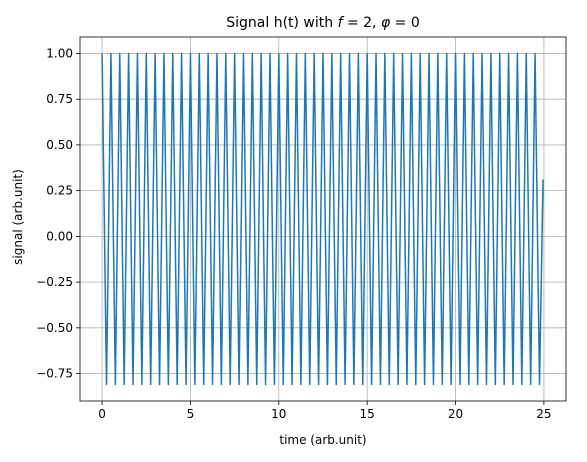 The width and height of the screenshot is (587, 462). I want to click on x-tick-label: 0, so click(102, 414).